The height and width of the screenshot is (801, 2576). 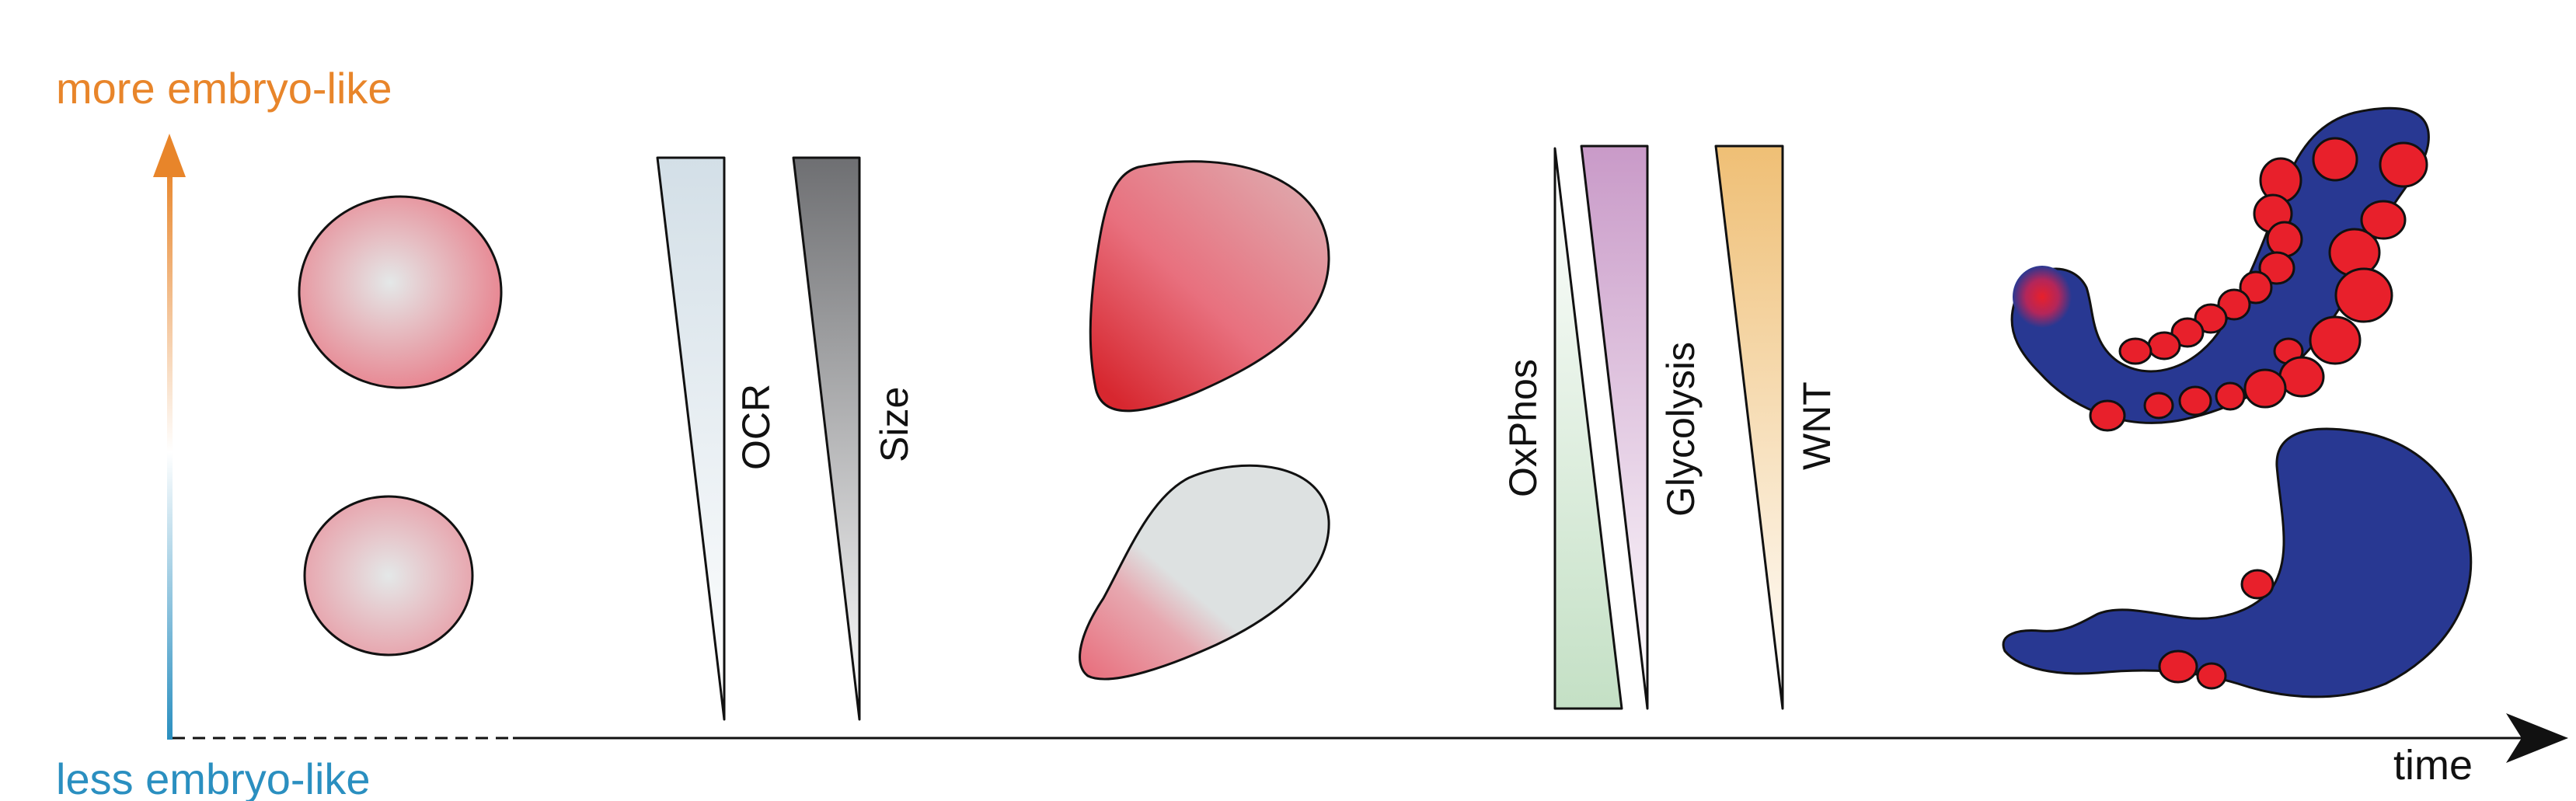 I want to click on elongating-aggregate-pale, so click(x=1204, y=572).